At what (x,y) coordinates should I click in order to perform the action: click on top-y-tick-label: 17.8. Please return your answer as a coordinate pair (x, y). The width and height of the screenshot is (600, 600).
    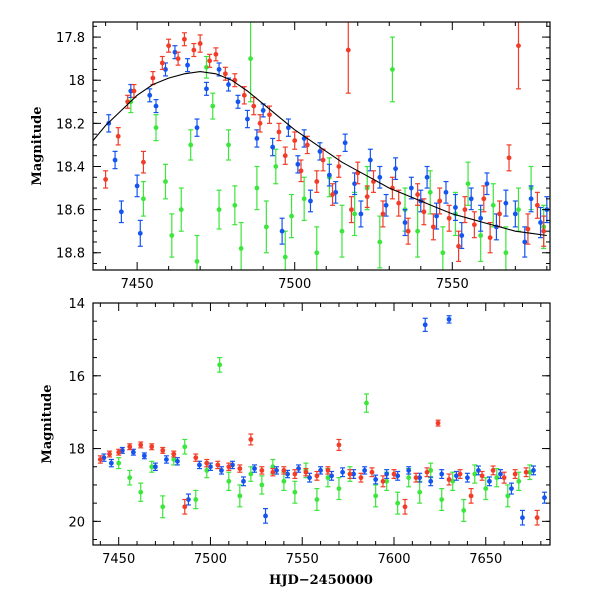
    Looking at the image, I should click on (70, 38).